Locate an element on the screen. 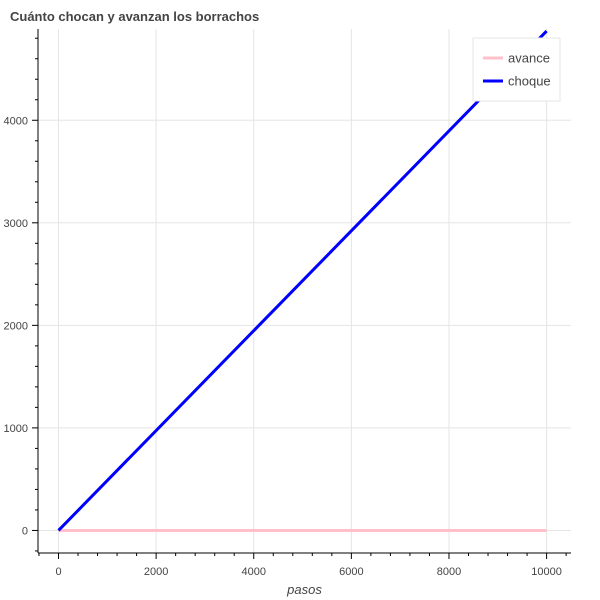 The height and width of the screenshot is (600, 600). legend: avance choque is located at coordinates (516, 69).